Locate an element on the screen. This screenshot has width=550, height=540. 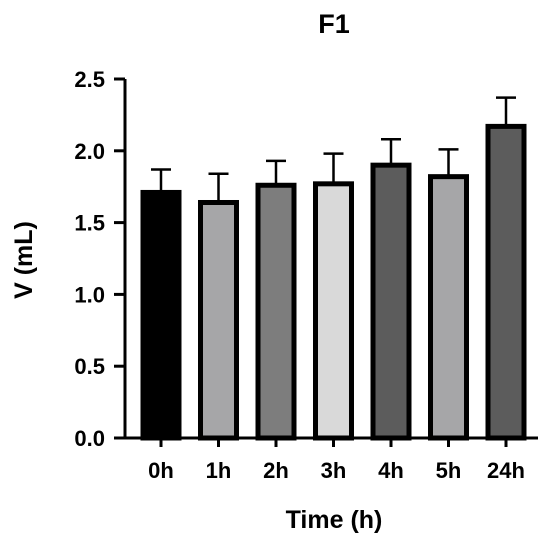
bar-5h is located at coordinates (448, 307).